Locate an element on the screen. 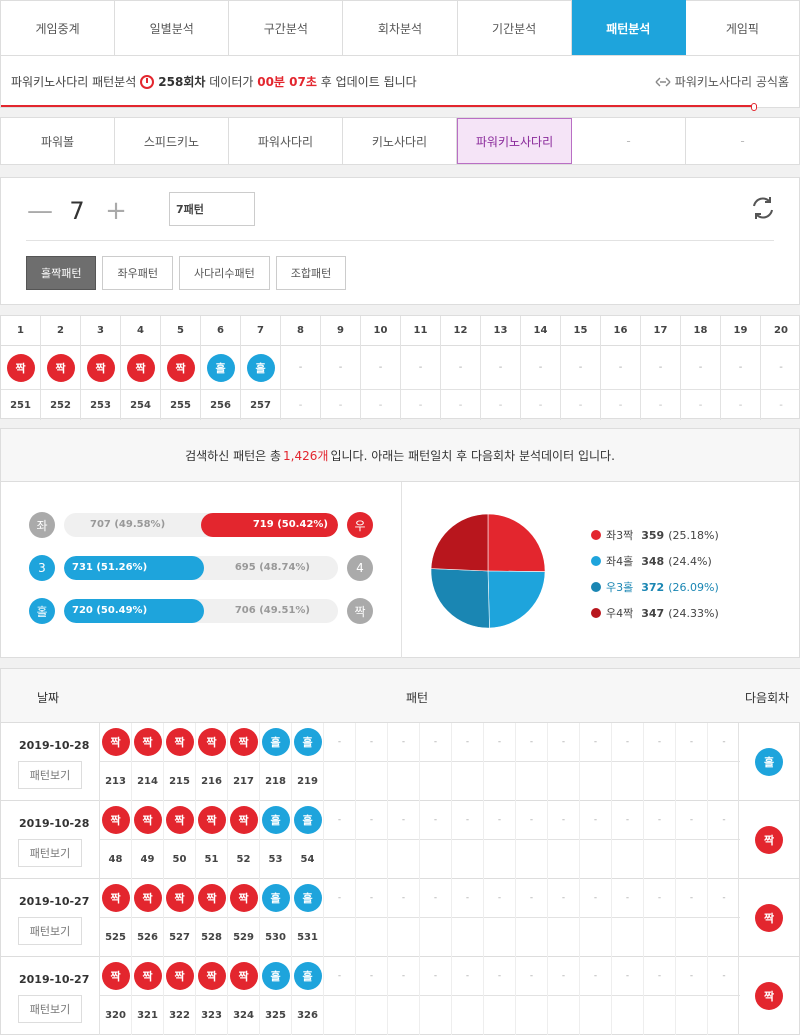 The height and width of the screenshot is (1035, 800). main-tab: 게임픽 is located at coordinates (742, 27).